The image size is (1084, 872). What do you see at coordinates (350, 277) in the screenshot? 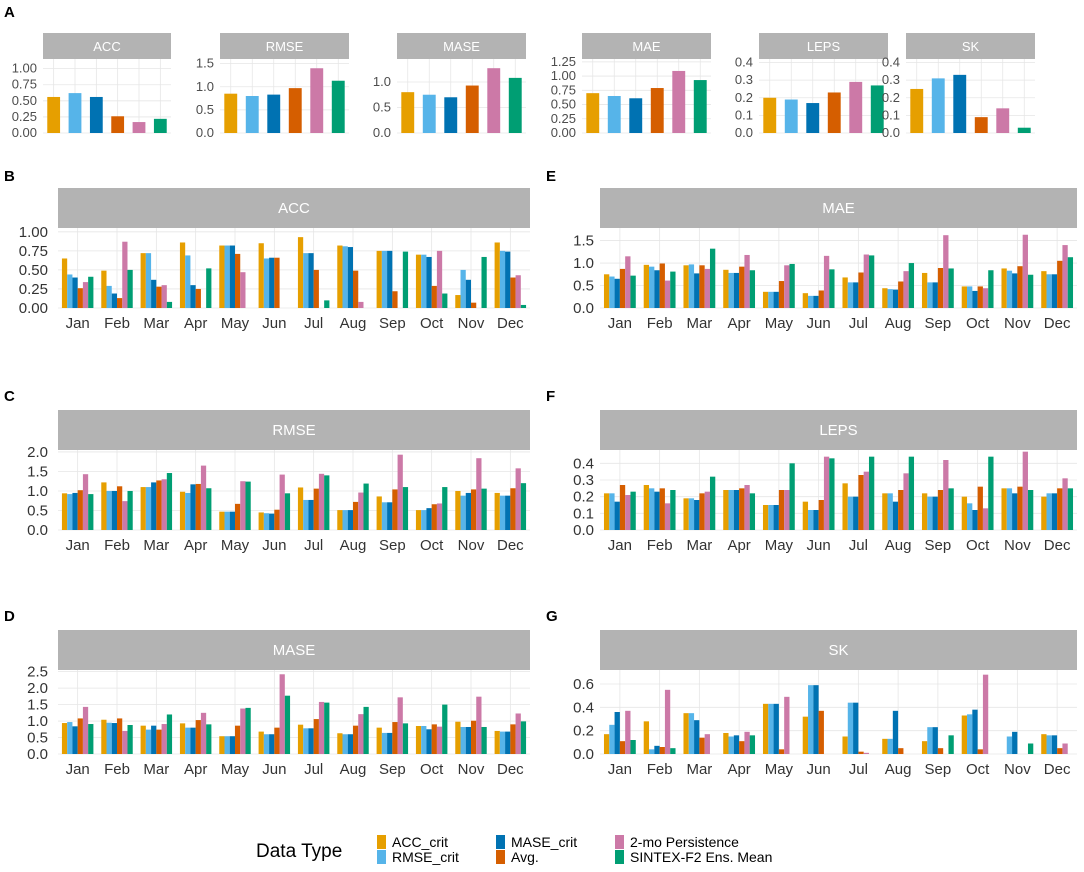
I see `bar-mase-crit-aug` at bounding box center [350, 277].